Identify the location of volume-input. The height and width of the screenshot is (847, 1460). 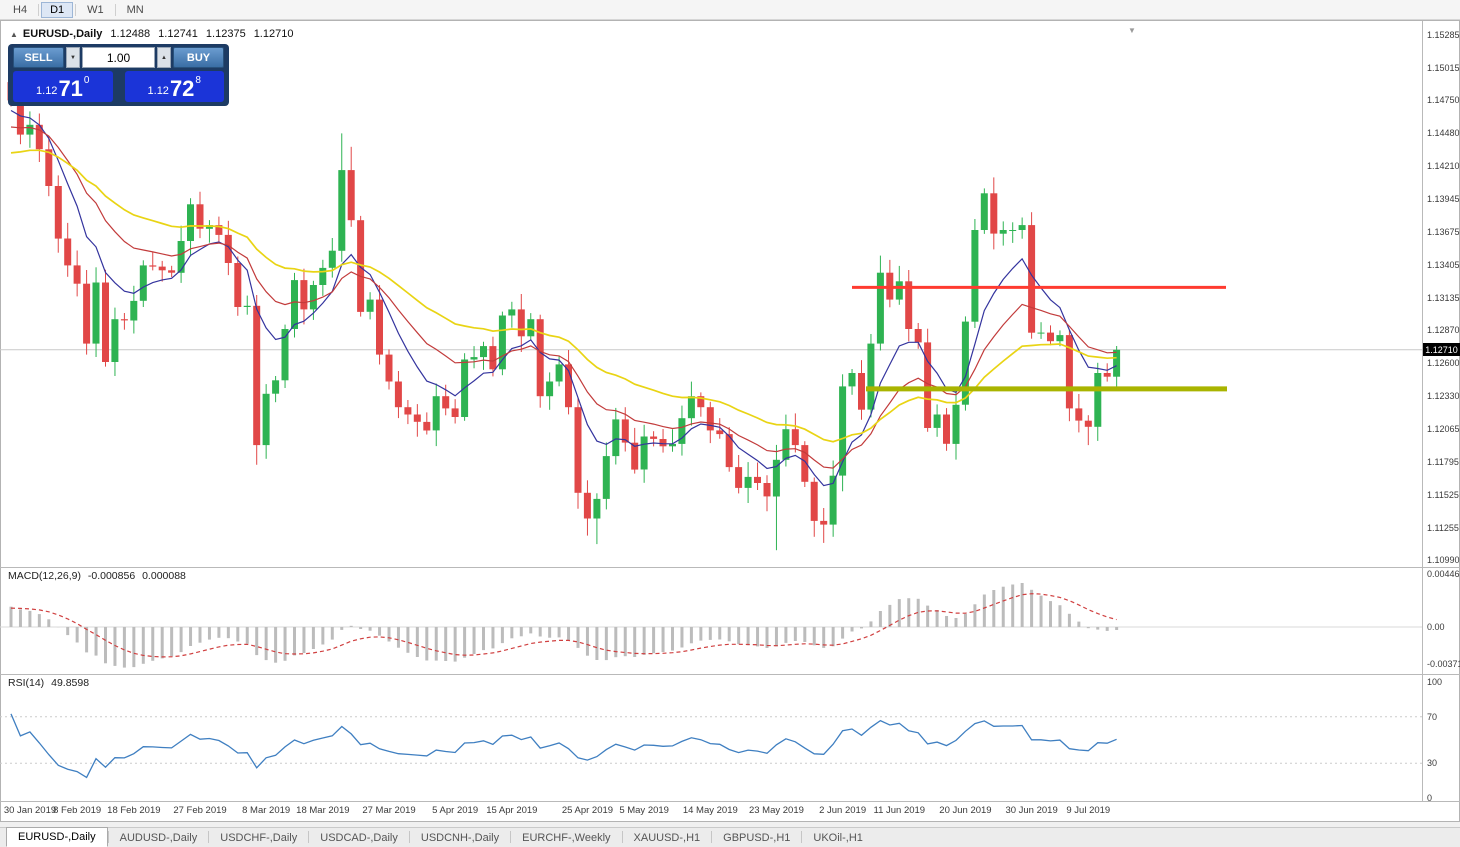
(118, 57).